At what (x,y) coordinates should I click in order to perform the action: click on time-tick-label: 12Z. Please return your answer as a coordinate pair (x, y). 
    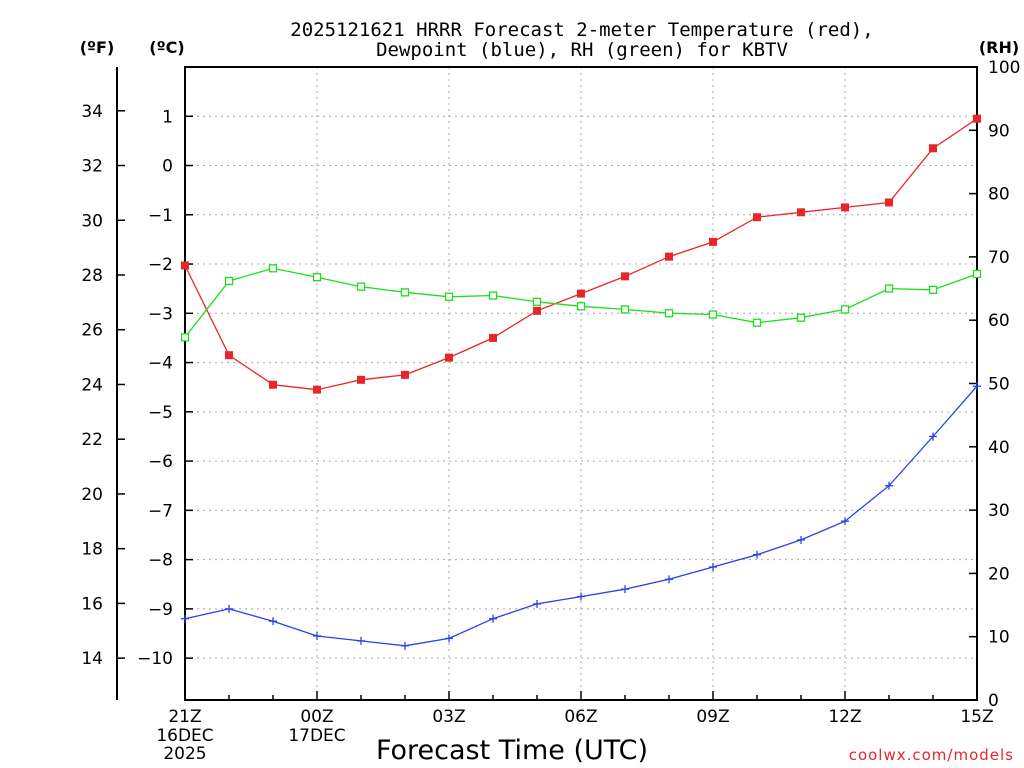
    Looking at the image, I should click on (844, 717).